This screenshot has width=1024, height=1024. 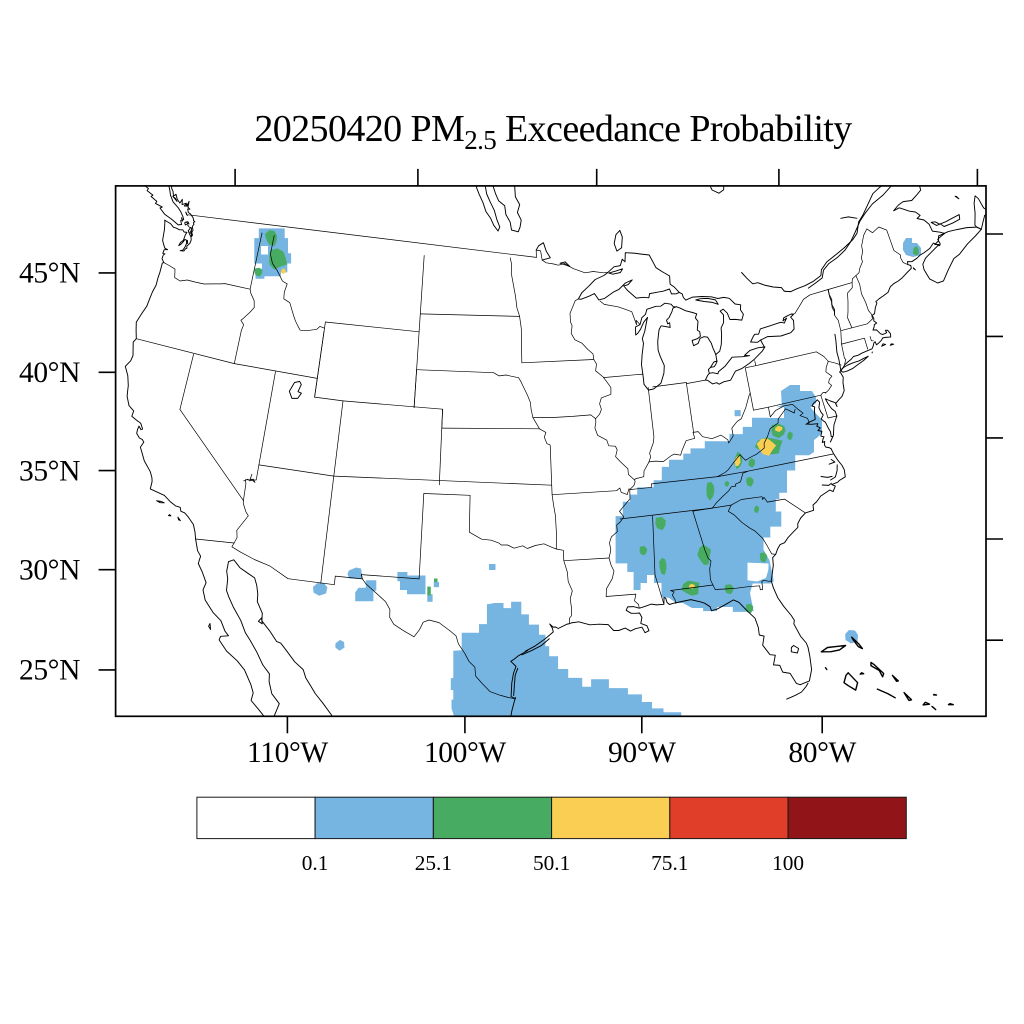 I want to click on svg-text: 45°N, so click(x=49, y=274).